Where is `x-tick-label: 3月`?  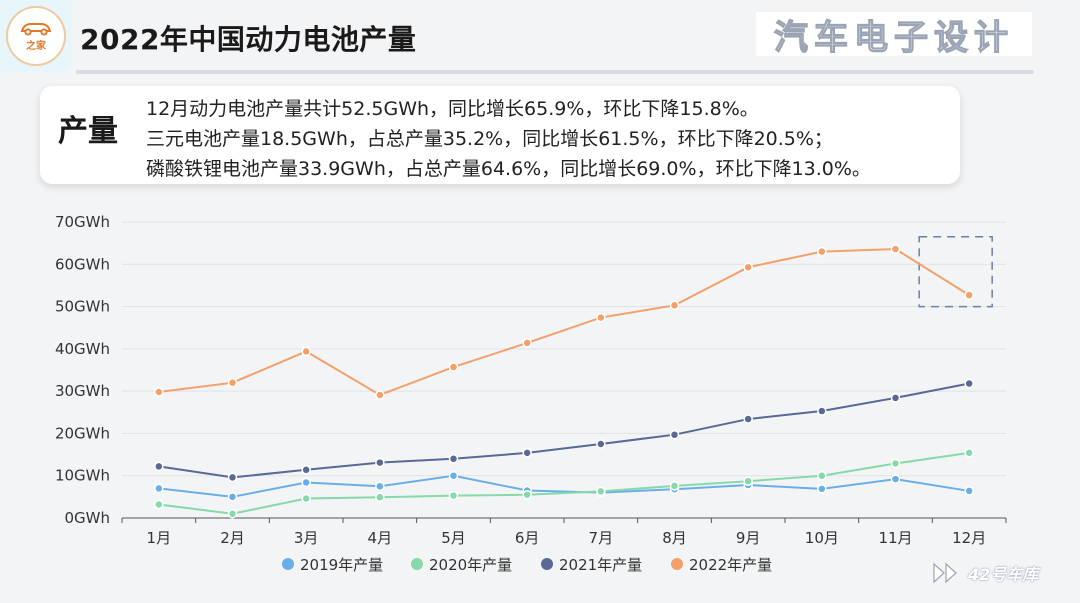
x-tick-label: 3月 is located at coordinates (306, 538).